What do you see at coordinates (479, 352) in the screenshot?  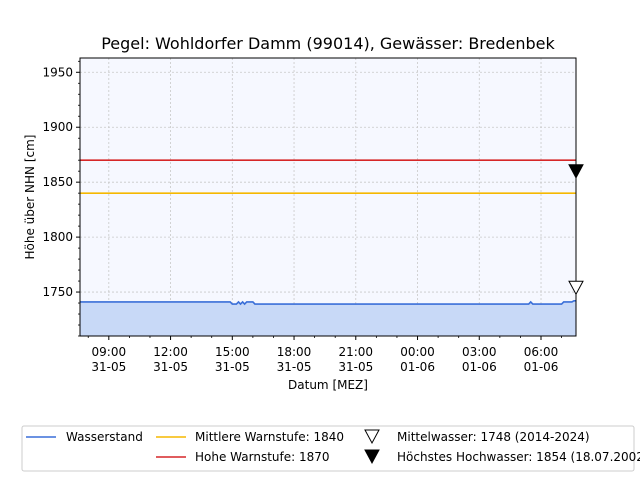 I see `x-tick-time: 03:00` at bounding box center [479, 352].